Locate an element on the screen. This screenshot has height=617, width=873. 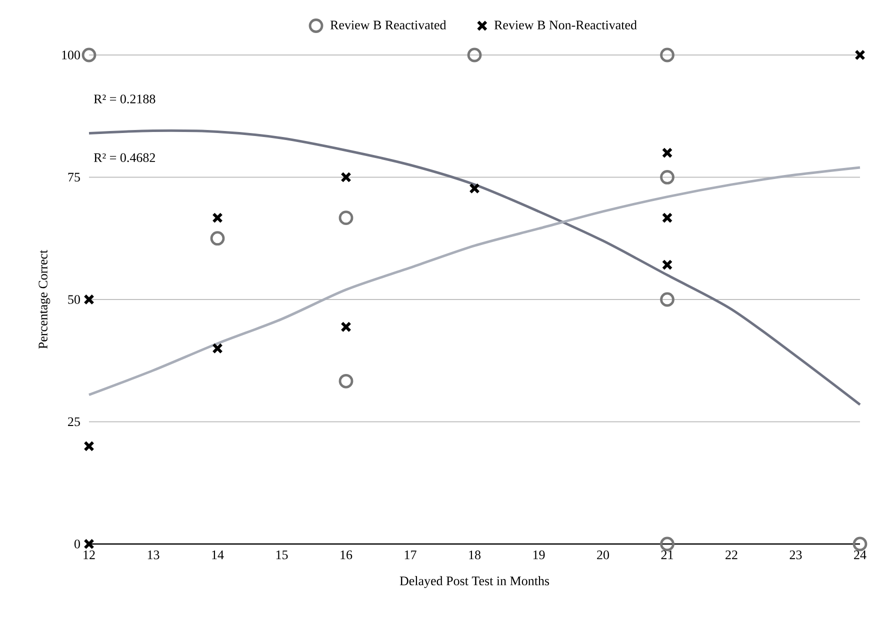
x-tick-label: 13 is located at coordinates (154, 555).